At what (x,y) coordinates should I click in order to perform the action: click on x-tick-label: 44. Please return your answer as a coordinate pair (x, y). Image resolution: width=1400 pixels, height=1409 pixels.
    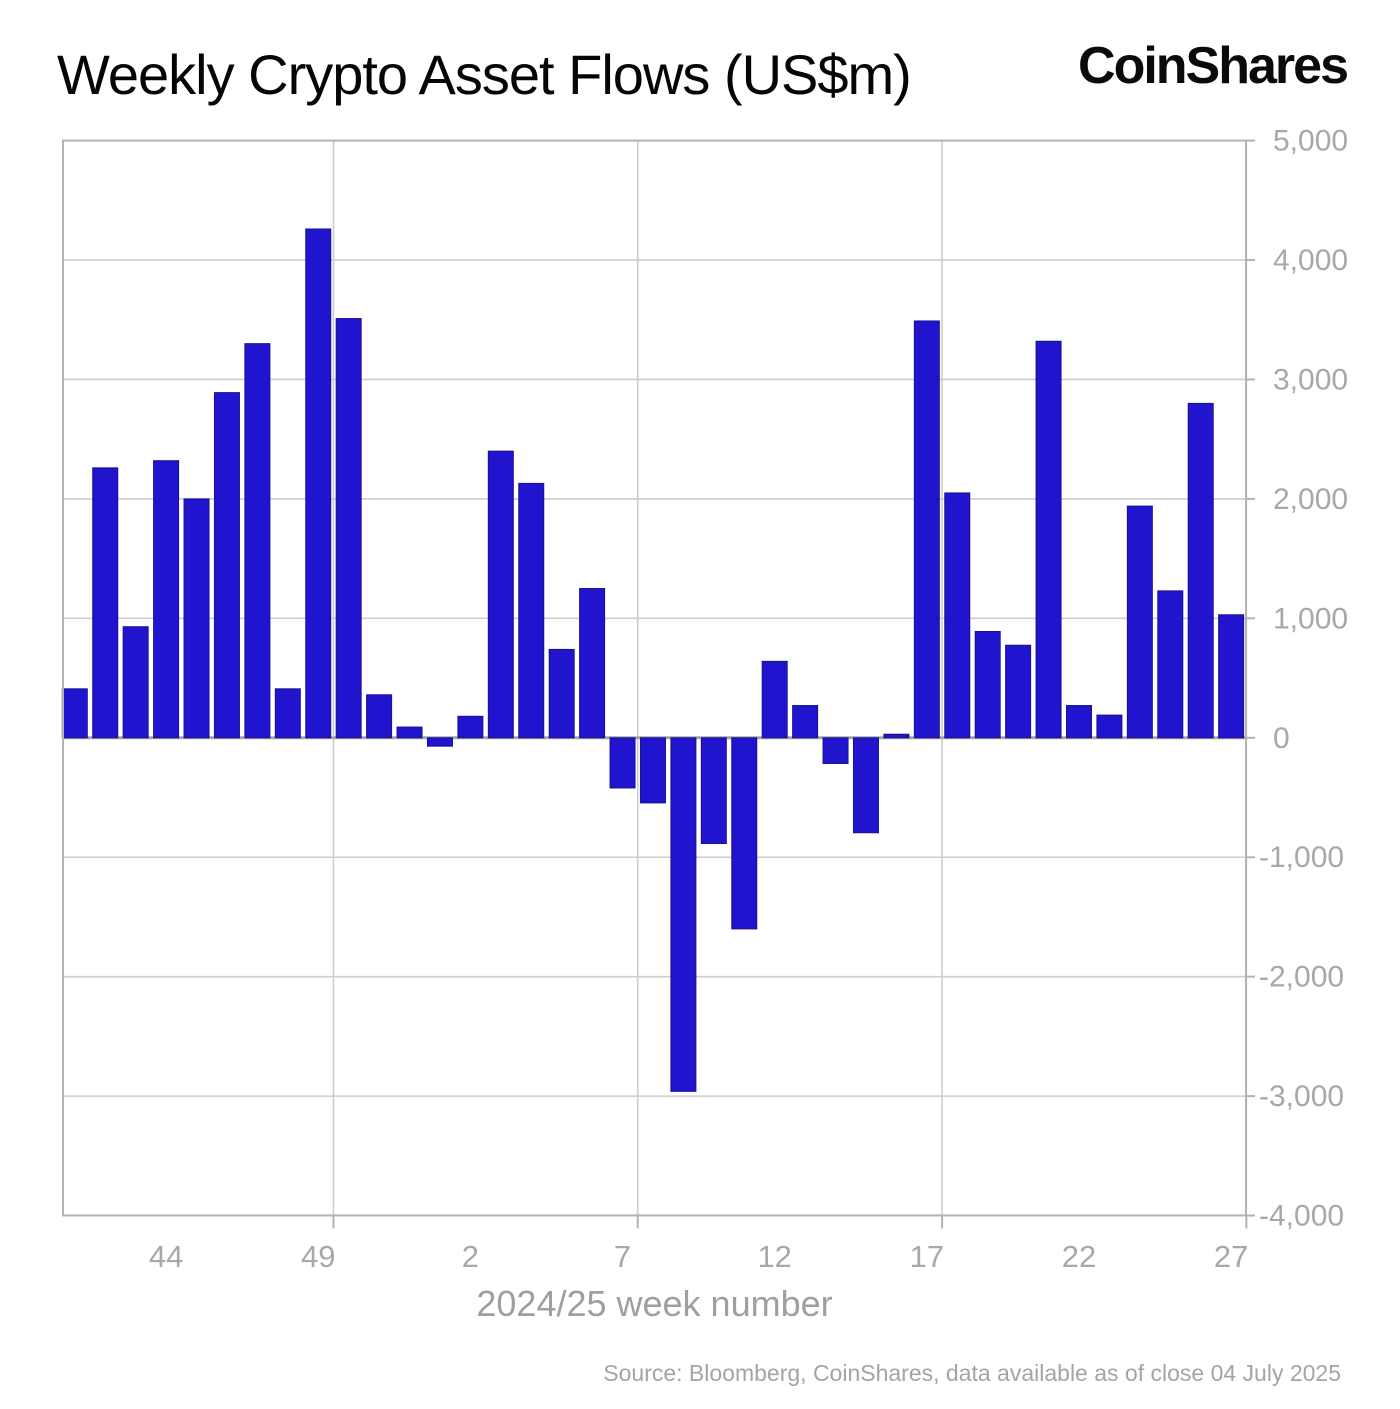
    Looking at the image, I should click on (166, 1256).